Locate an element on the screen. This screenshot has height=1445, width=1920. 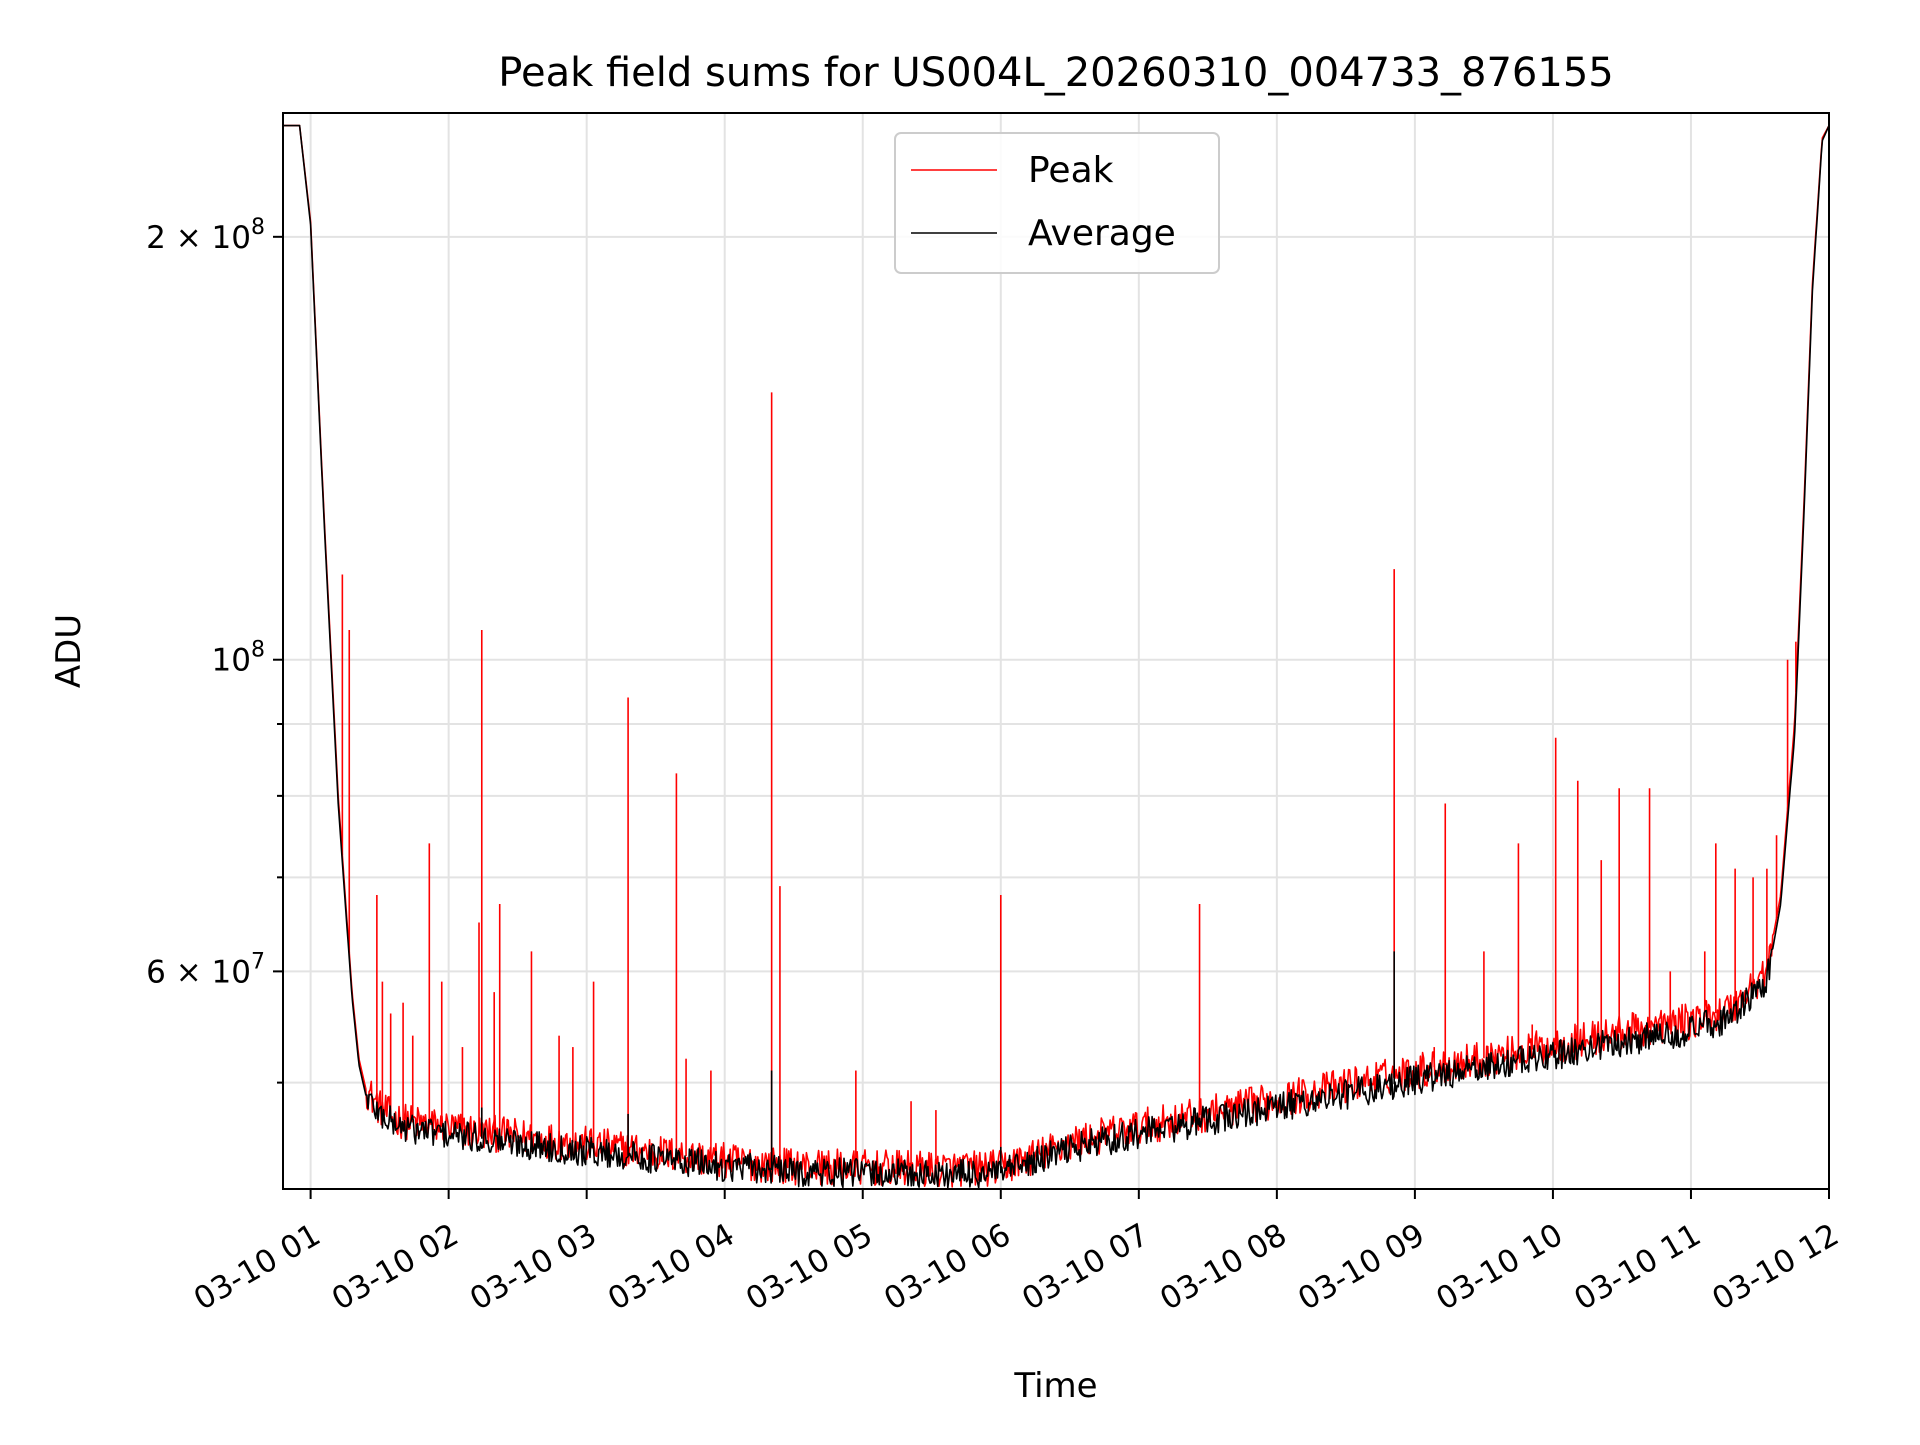
y-tick-label: 2 × 108 is located at coordinates (205, 235).